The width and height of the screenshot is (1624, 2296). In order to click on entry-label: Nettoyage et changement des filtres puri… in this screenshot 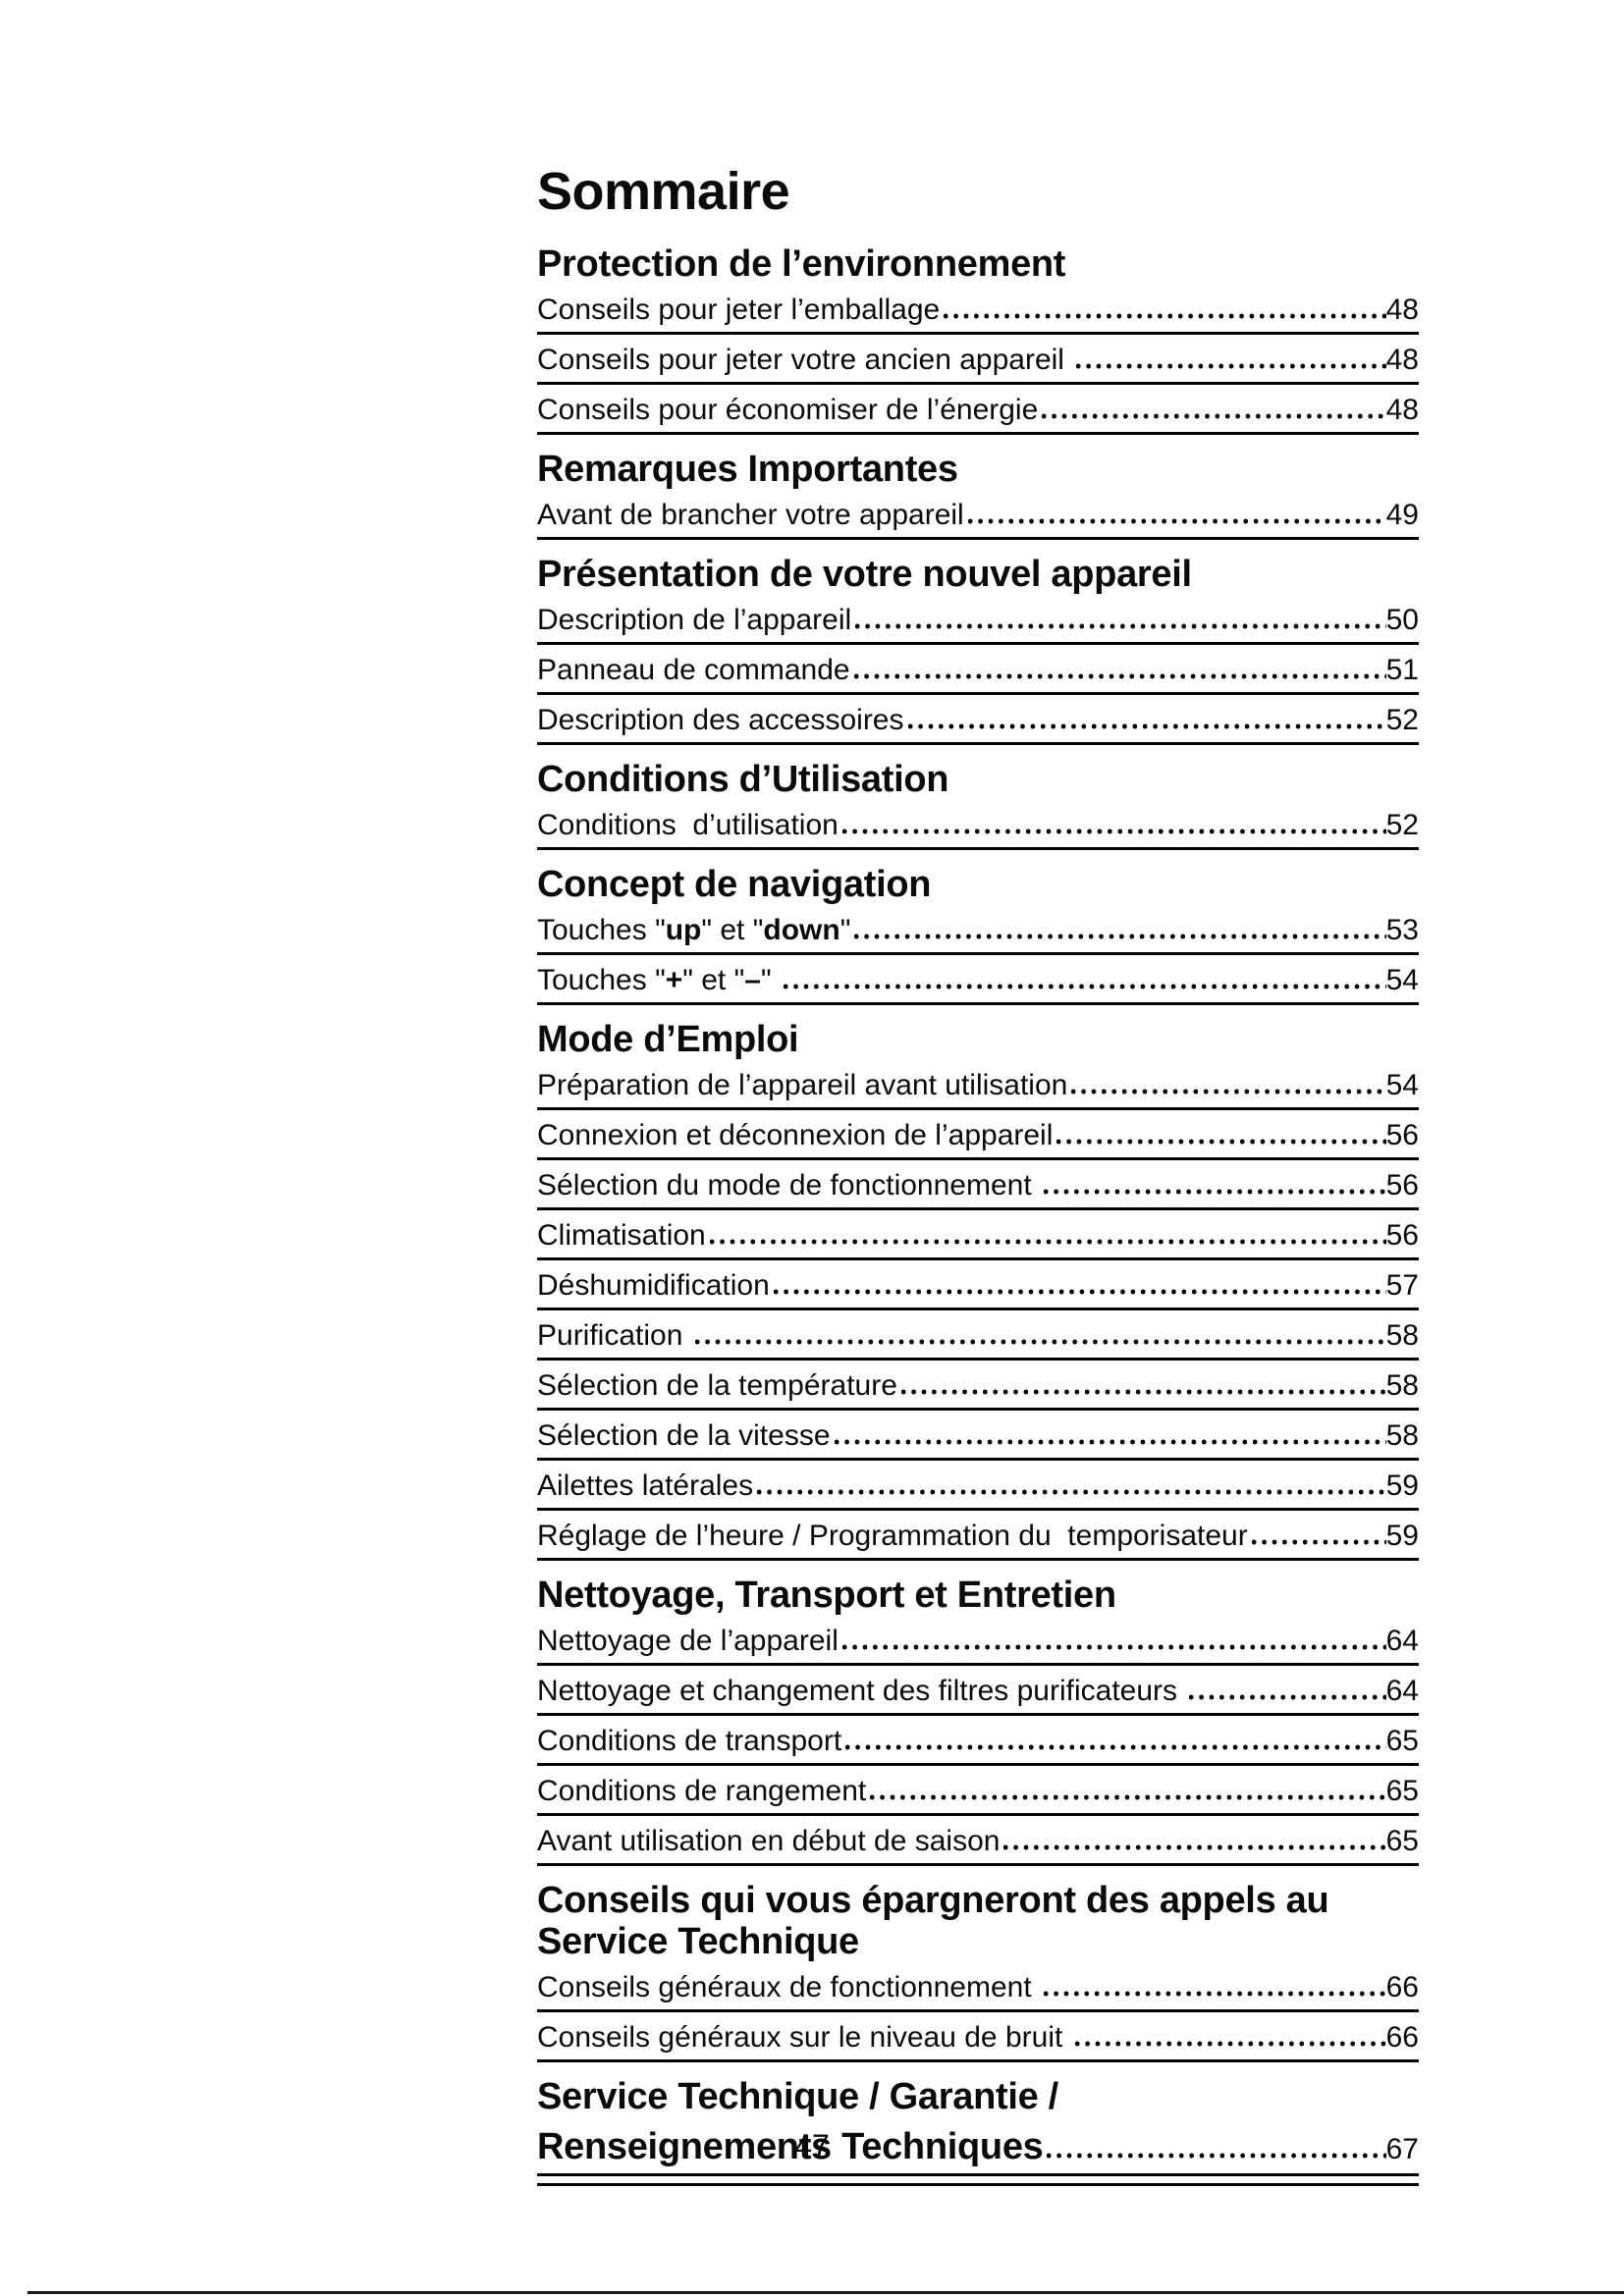, I will do `click(861, 1691)`.